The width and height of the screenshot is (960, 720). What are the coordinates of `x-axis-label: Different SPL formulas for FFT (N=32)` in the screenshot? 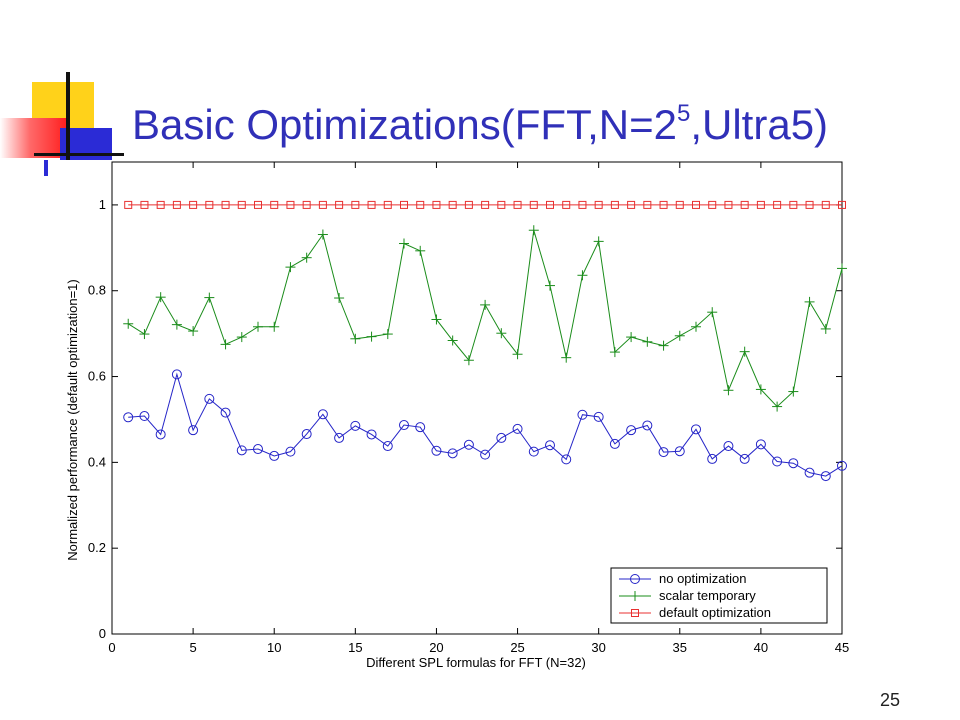 It's located at (476, 662).